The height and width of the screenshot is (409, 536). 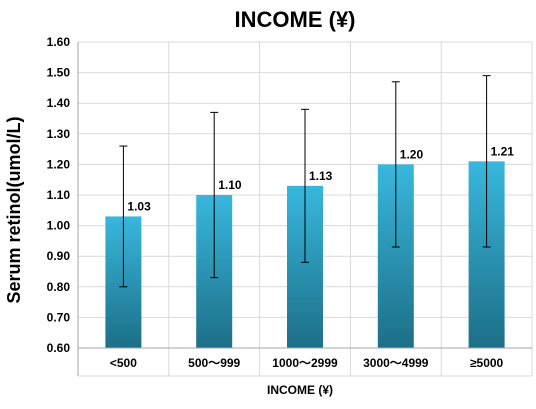 I want to click on y-tick-label: 1.10, so click(x=59, y=195).